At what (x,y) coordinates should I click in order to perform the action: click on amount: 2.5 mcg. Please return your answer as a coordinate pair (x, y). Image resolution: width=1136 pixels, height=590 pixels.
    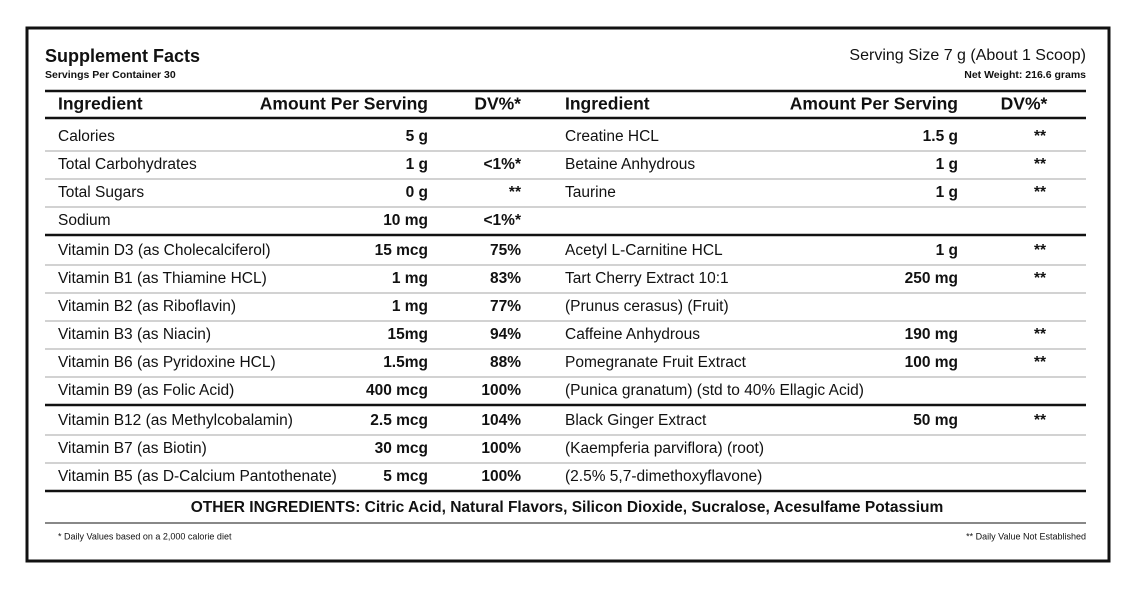
    Looking at the image, I should click on (399, 420).